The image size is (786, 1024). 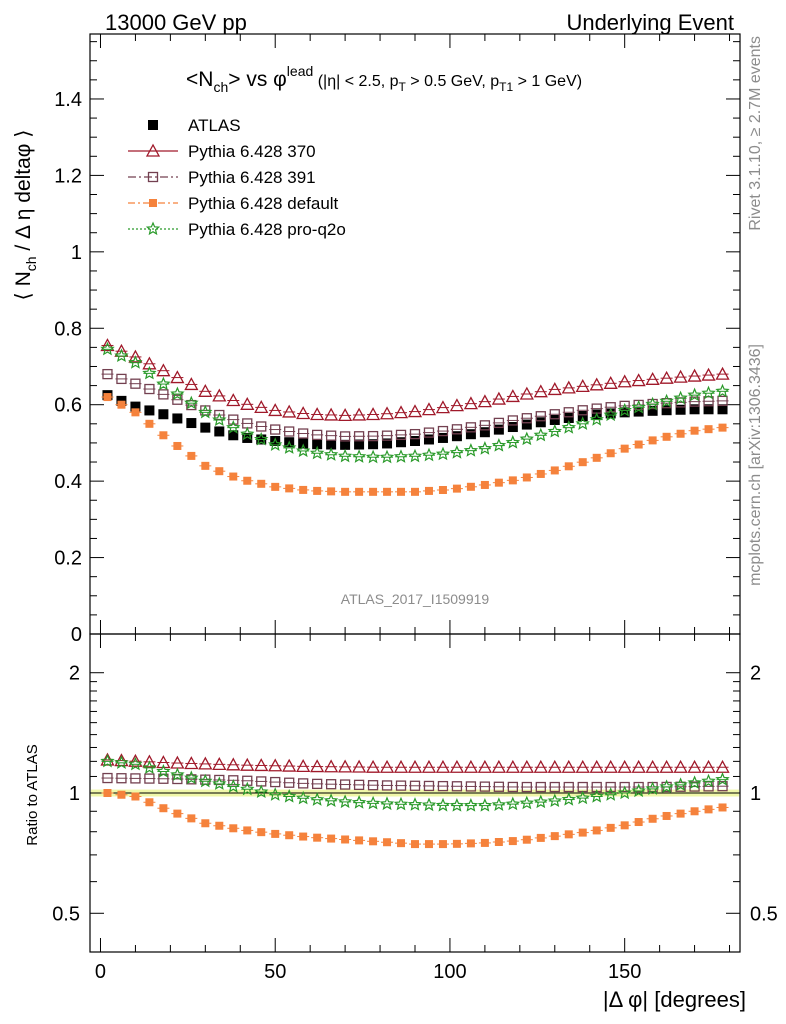 I want to click on rivet-label: Rivet 3.1.10, ≥ 2.7M events, so click(x=755, y=133).